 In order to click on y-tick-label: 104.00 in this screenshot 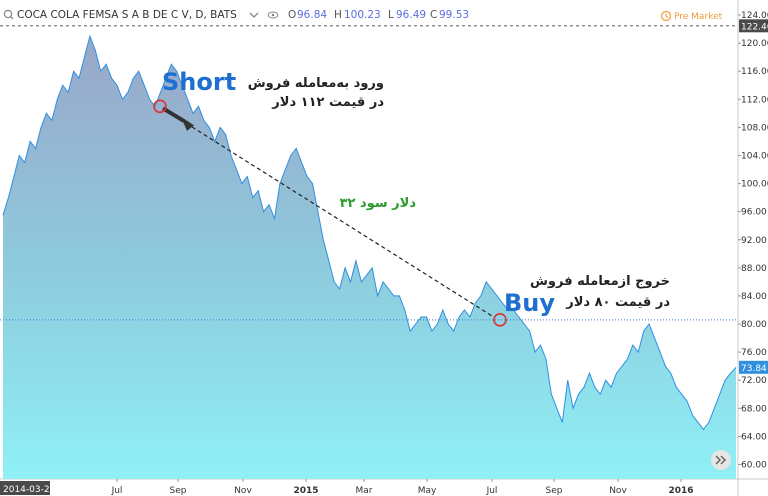, I will do `click(754, 156)`.